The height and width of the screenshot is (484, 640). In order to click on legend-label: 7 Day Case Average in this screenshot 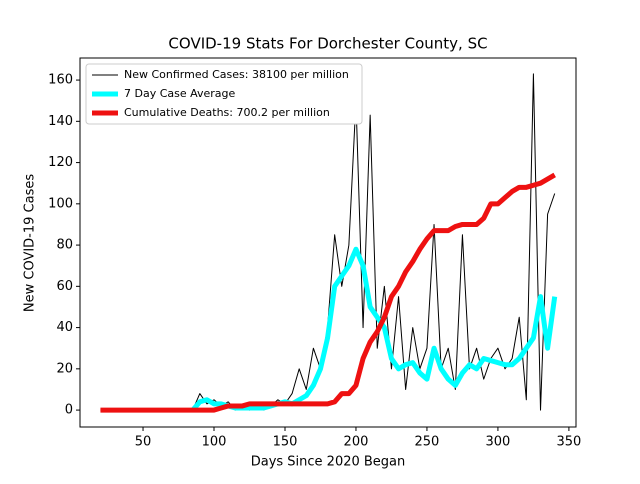, I will do `click(180, 93)`.